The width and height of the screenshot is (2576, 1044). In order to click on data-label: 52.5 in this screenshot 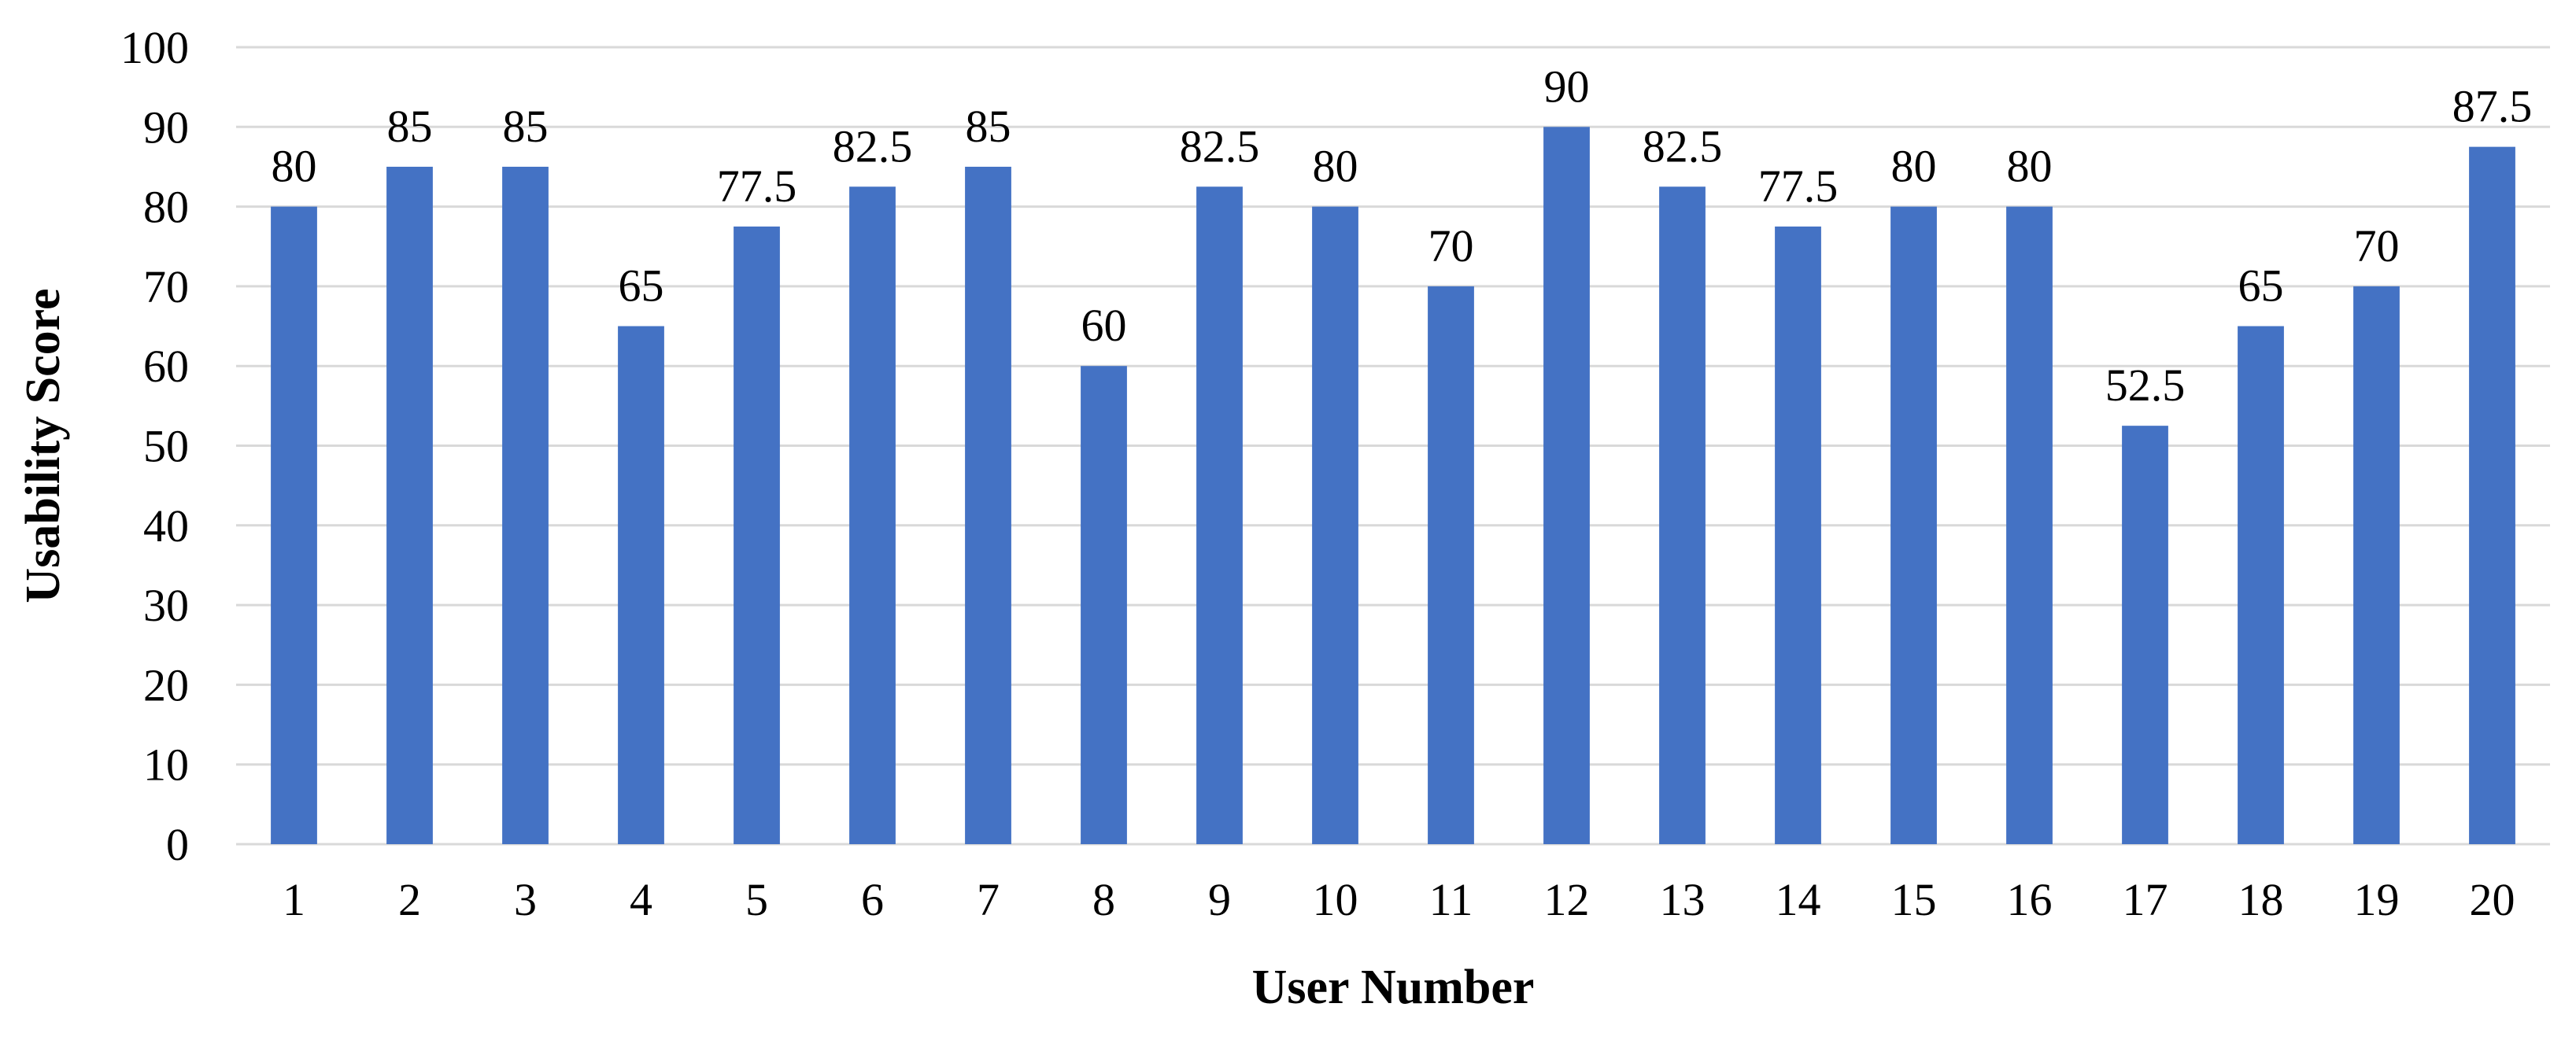, I will do `click(2145, 386)`.